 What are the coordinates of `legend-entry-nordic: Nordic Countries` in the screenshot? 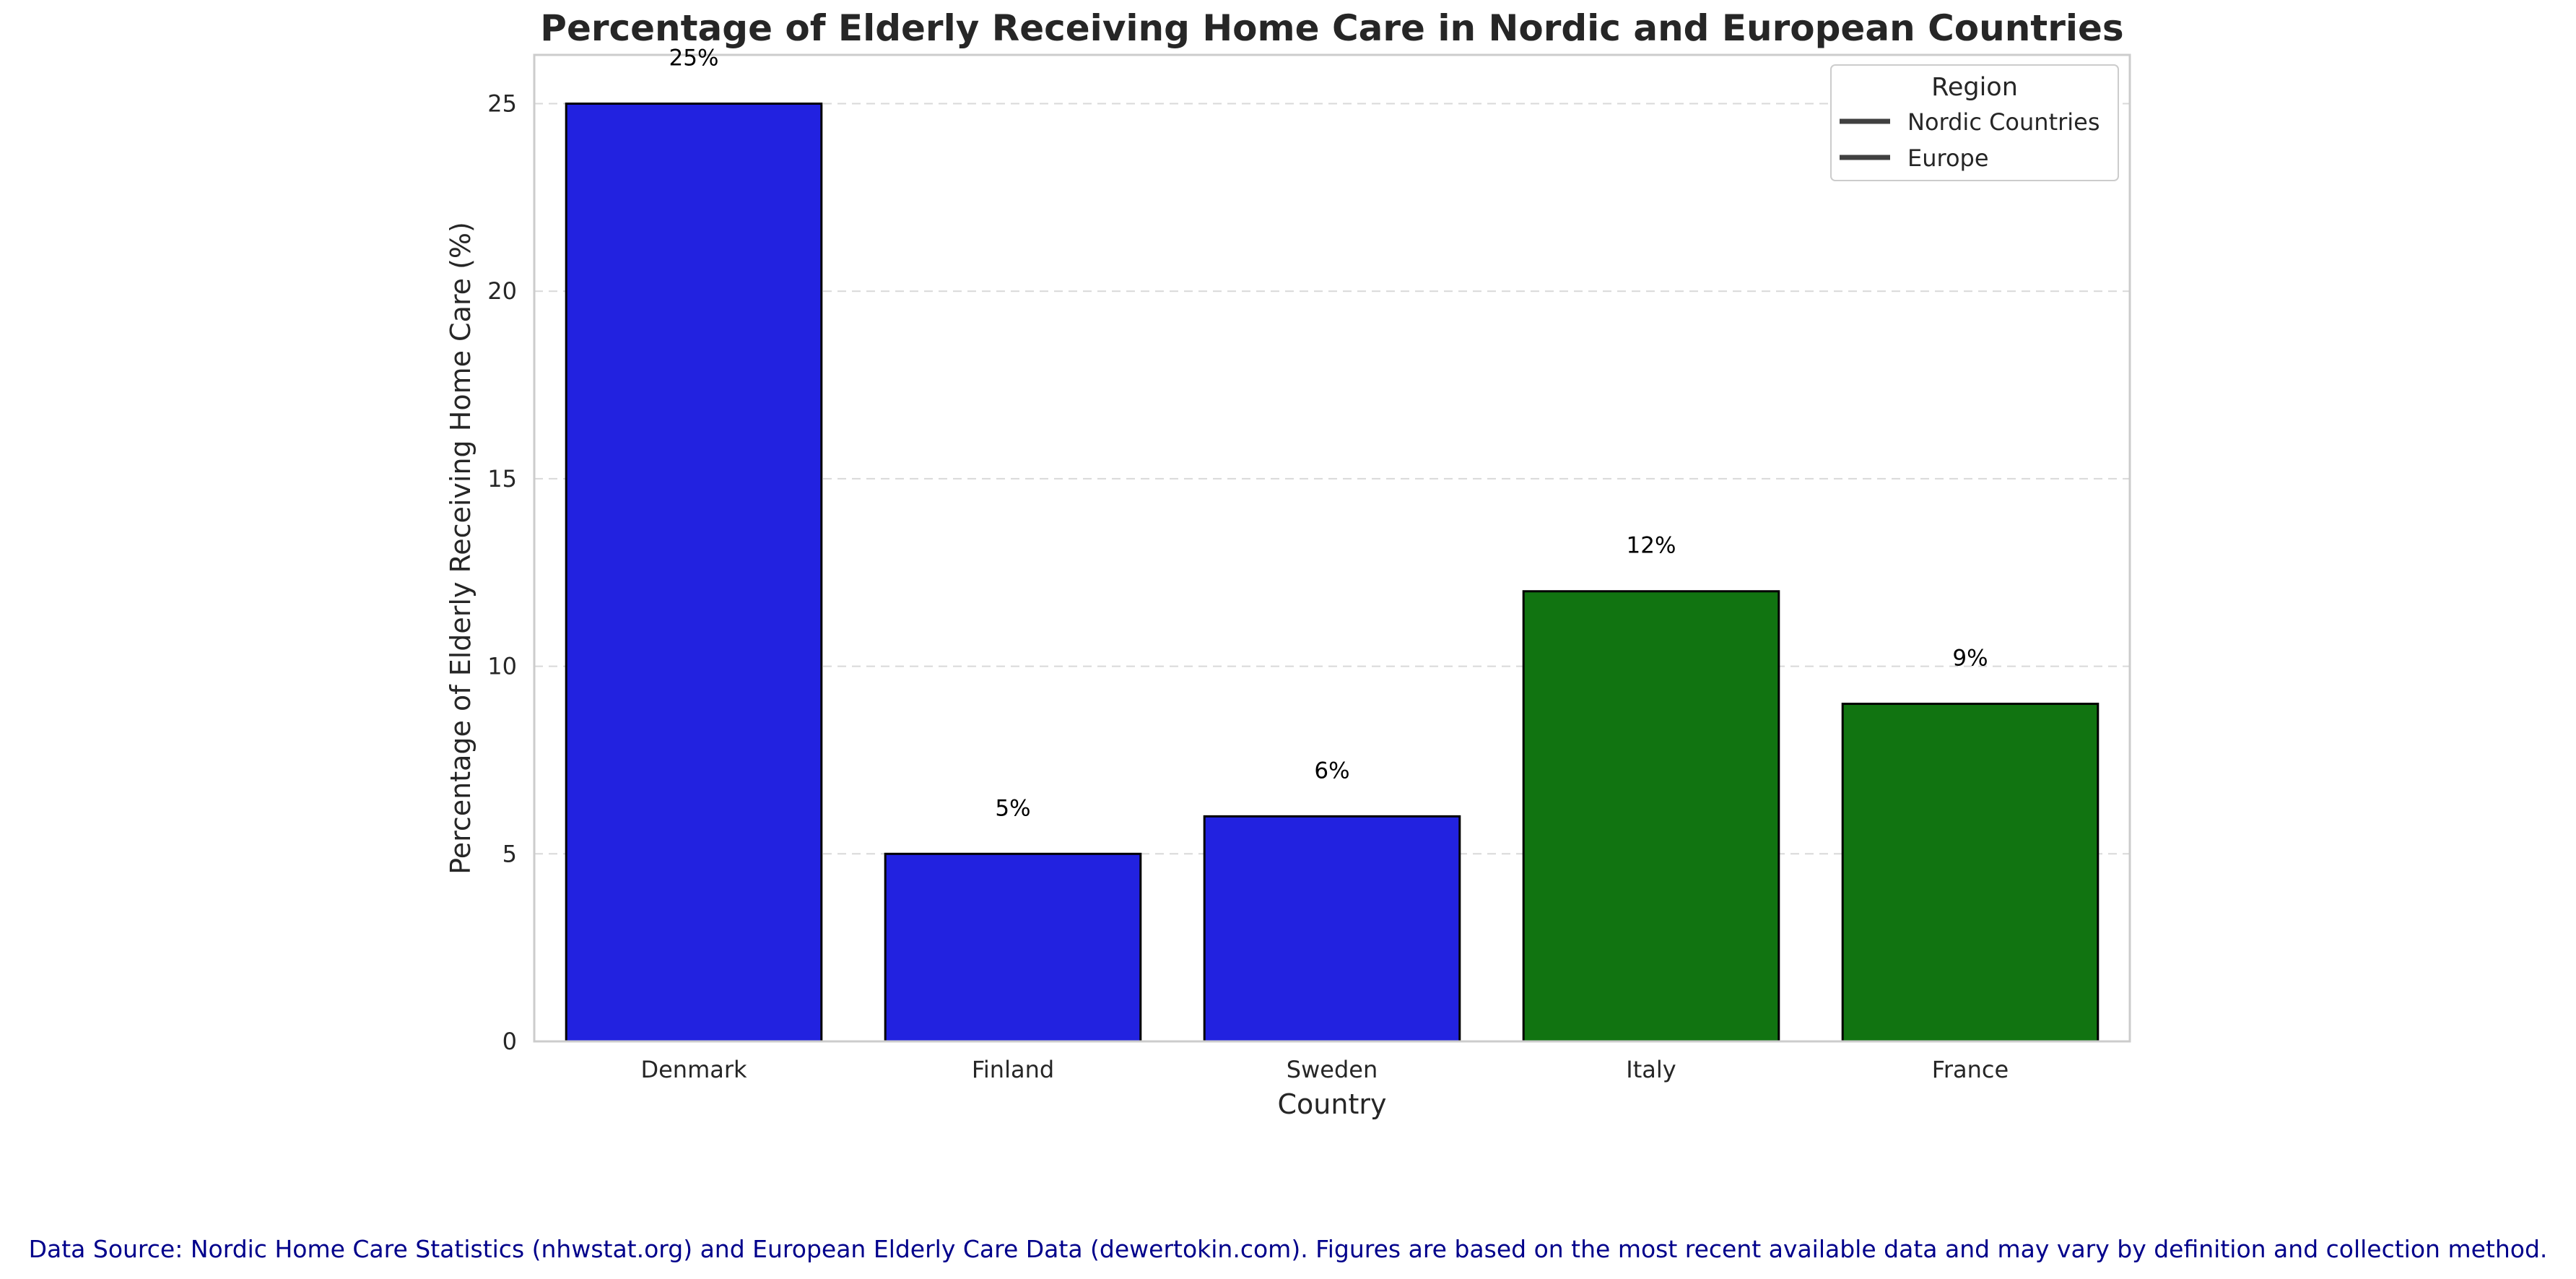 It's located at (2003, 122).